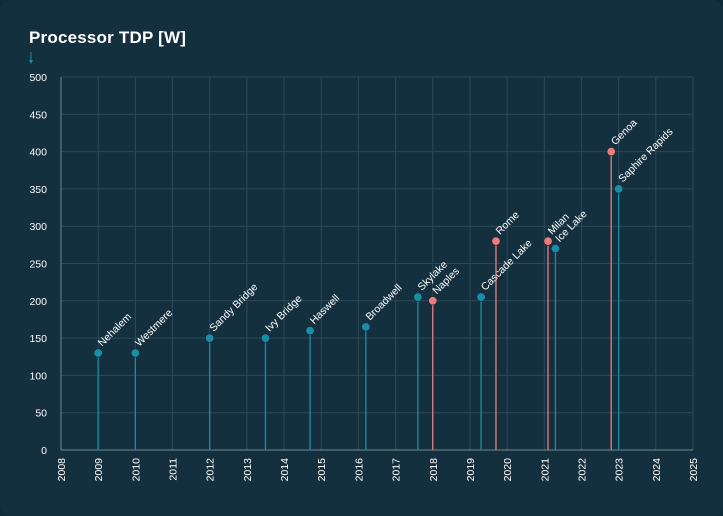 Image resolution: width=723 pixels, height=516 pixels. I want to click on data-label: Broadwell, so click(383, 302).